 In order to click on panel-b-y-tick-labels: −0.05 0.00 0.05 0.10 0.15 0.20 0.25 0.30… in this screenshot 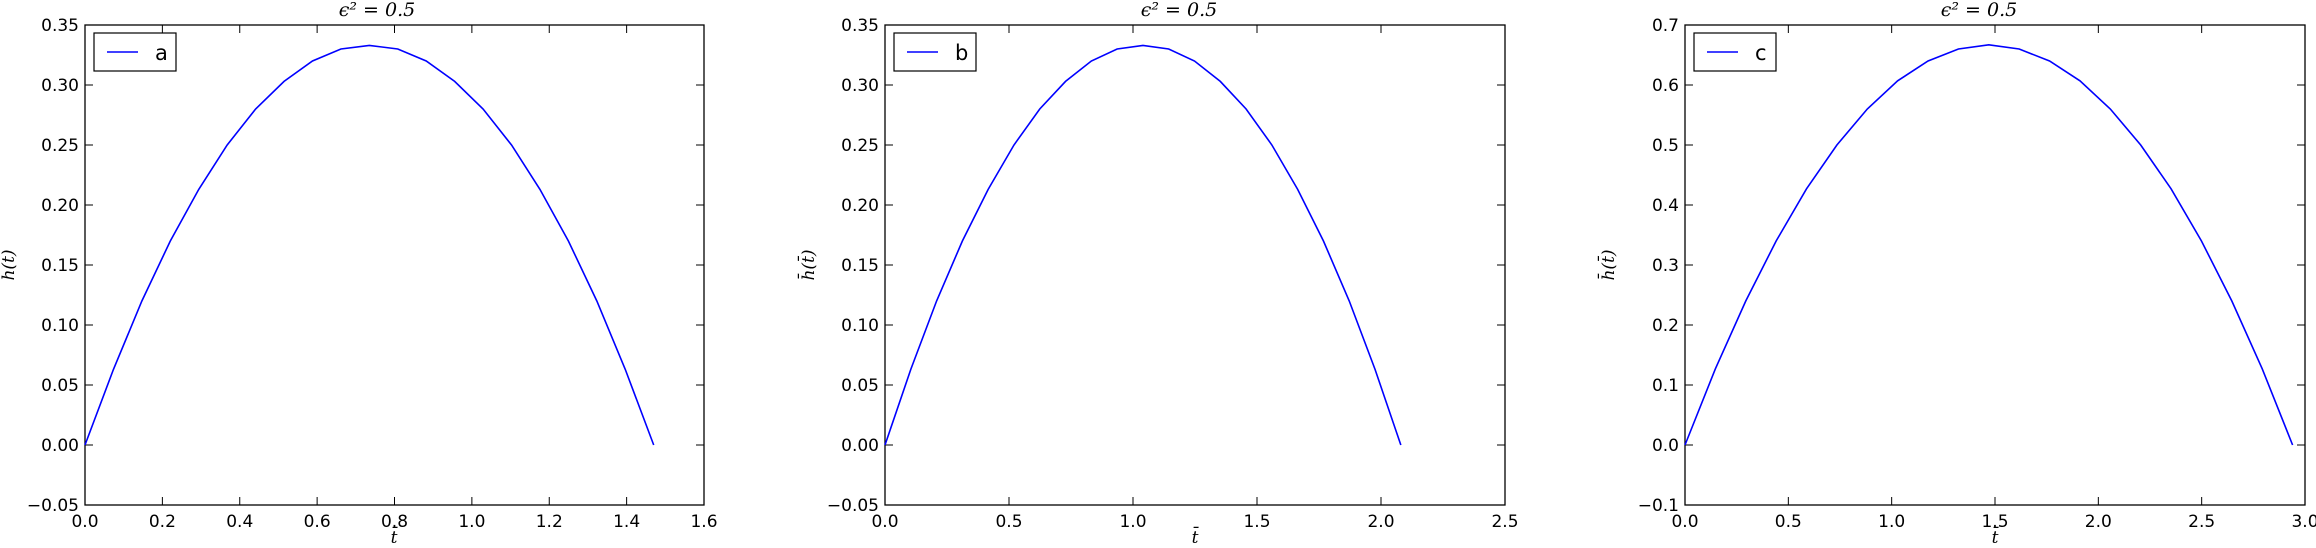, I will do `click(853, 266)`.